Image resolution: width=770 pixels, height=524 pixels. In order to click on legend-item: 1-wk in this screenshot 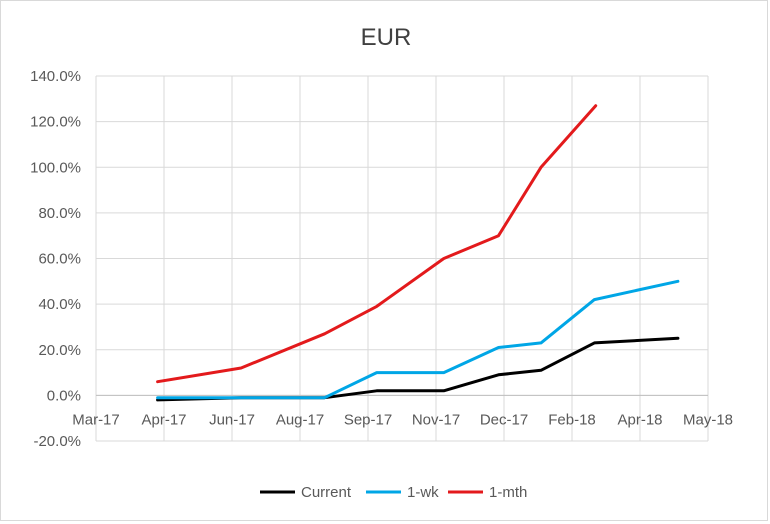, I will do `click(402, 492)`.